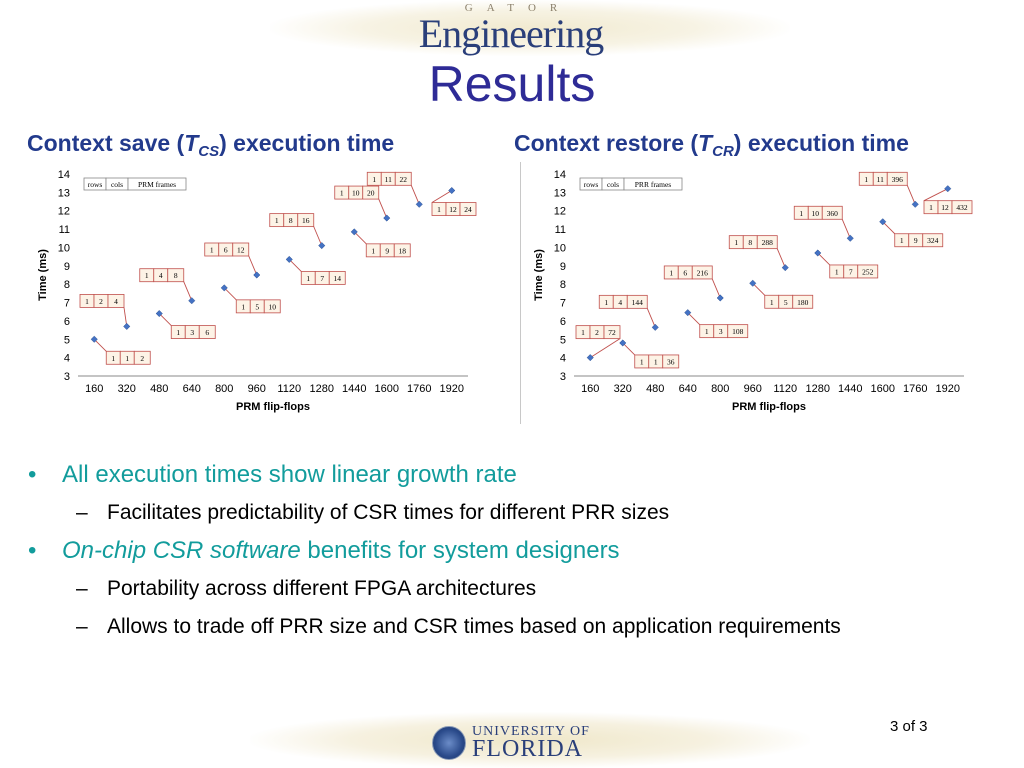 Image resolution: width=1024 pixels, height=768 pixels. I want to click on left-heading-pre: Context save (, so click(106, 143).